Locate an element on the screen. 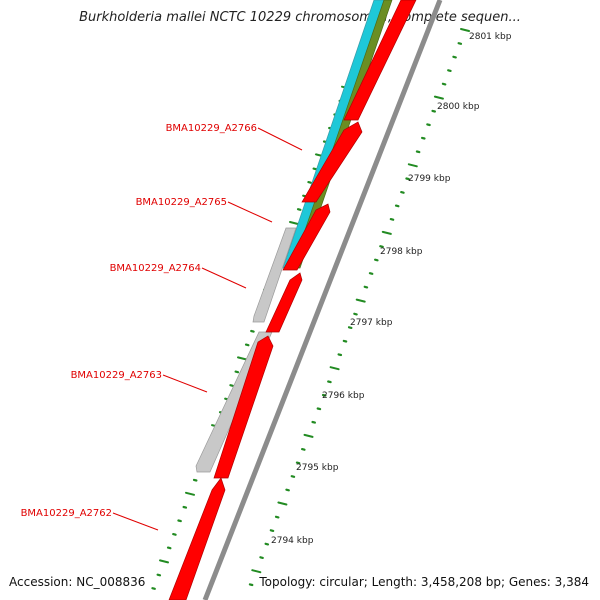 This screenshot has height=600, width=600. gene-label-a2763: BMA10229_A2763 is located at coordinates (116, 375).